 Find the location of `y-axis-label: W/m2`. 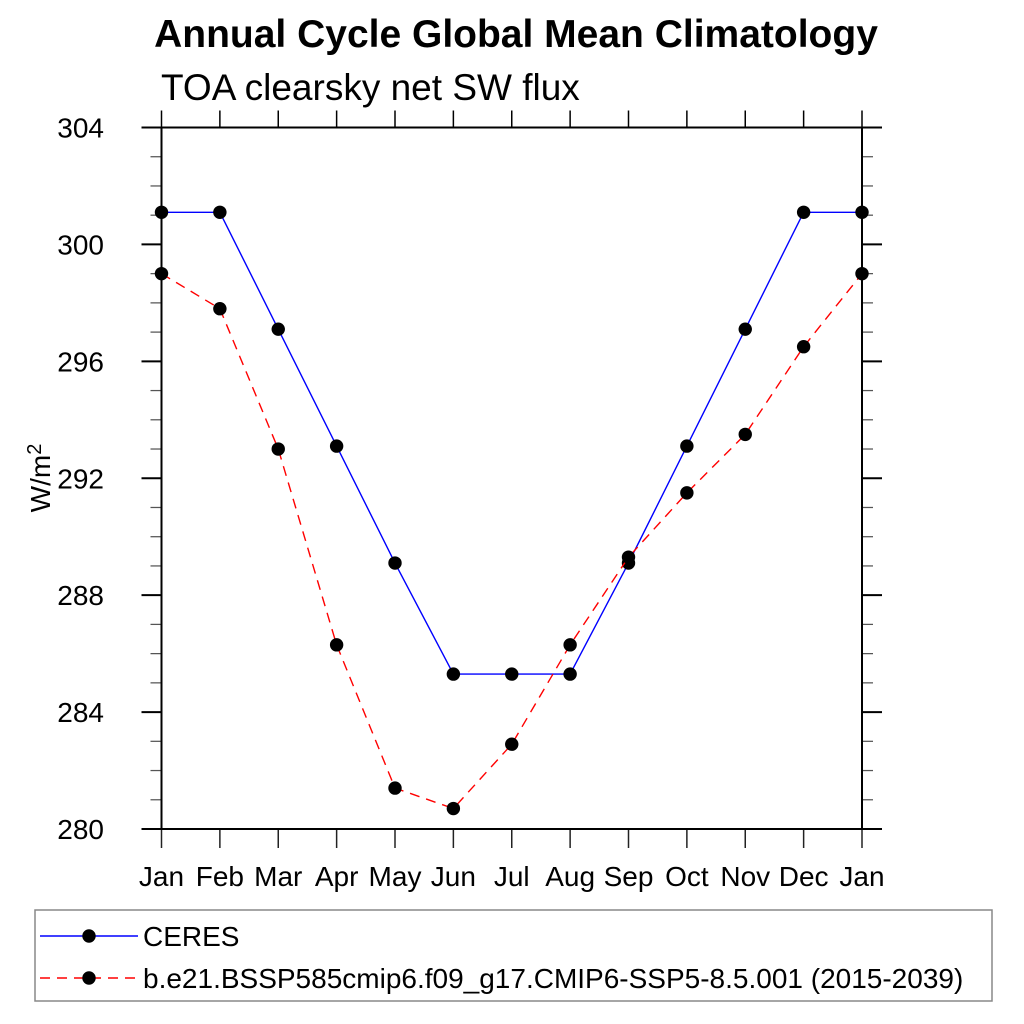

y-axis-label: W/m2 is located at coordinates (40, 478).